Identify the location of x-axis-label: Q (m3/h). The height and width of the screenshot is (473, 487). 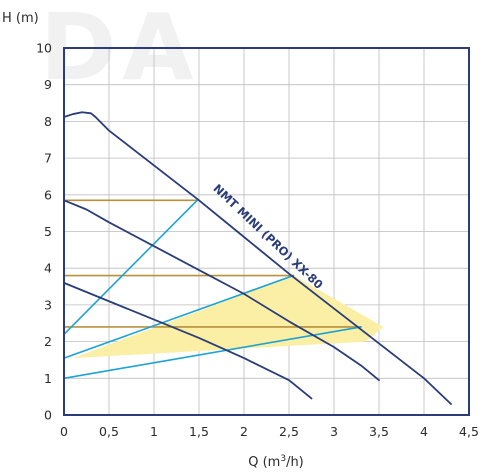
(276, 462).